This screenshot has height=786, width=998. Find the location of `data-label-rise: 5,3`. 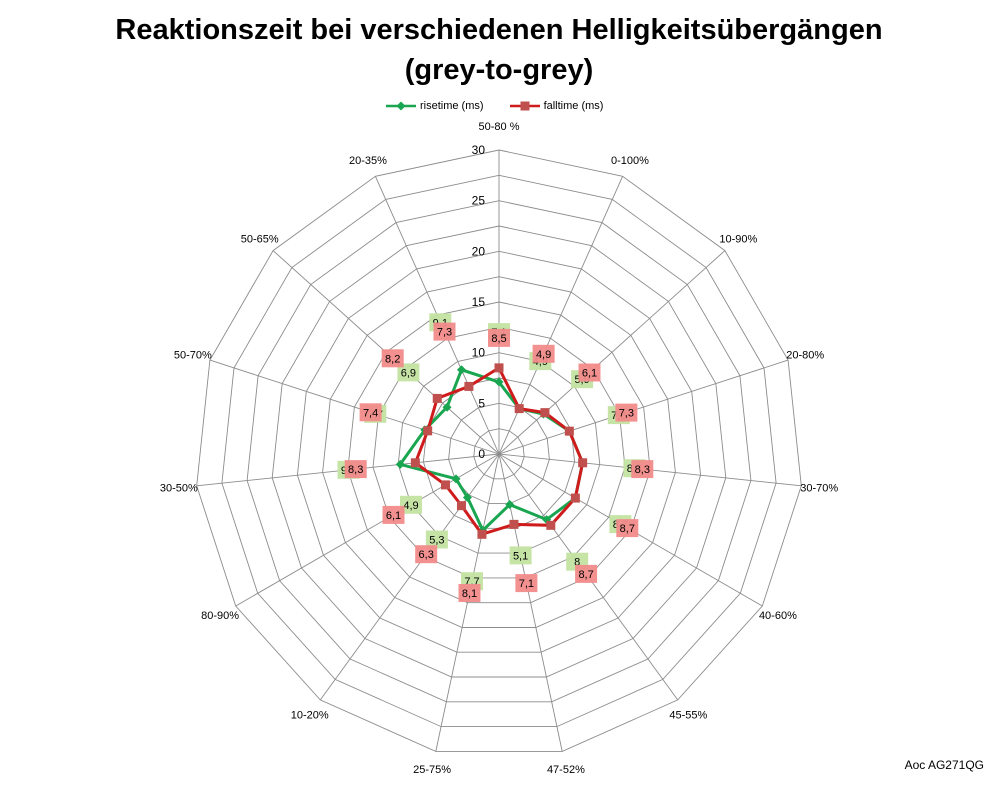

data-label-rise: 5,3 is located at coordinates (436, 541).